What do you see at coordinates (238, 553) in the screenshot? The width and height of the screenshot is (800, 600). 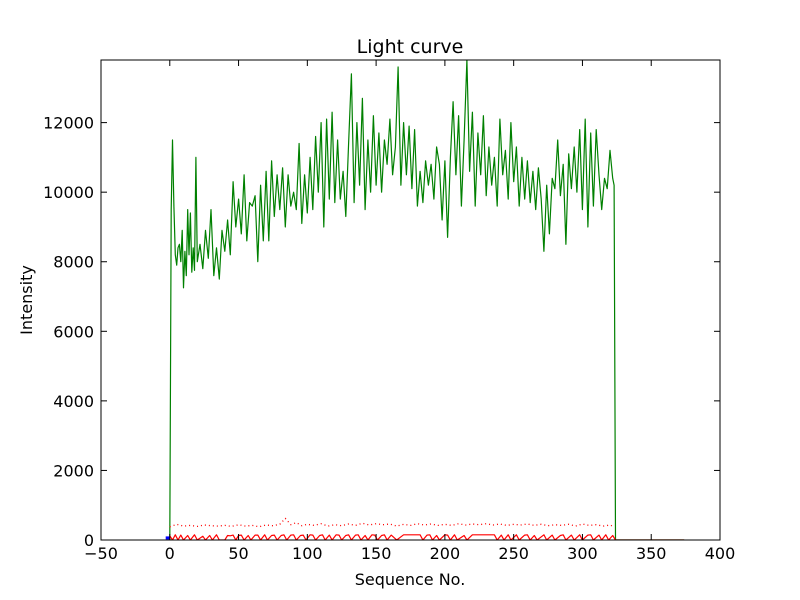 I see `x-tick-label: 50` at bounding box center [238, 553].